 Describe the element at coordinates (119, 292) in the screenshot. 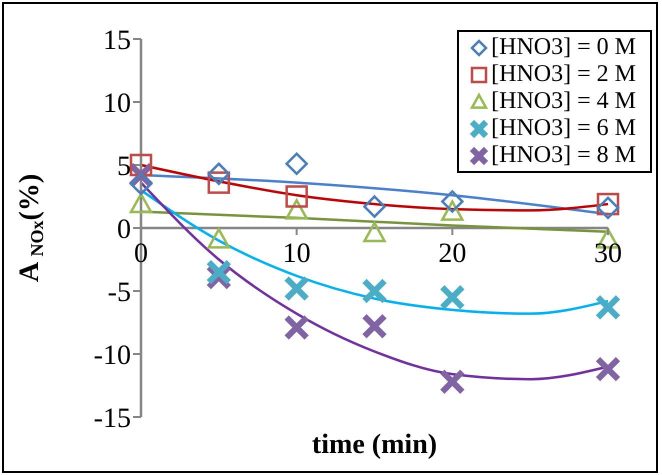

I see `y-tick-label: -5` at that location.